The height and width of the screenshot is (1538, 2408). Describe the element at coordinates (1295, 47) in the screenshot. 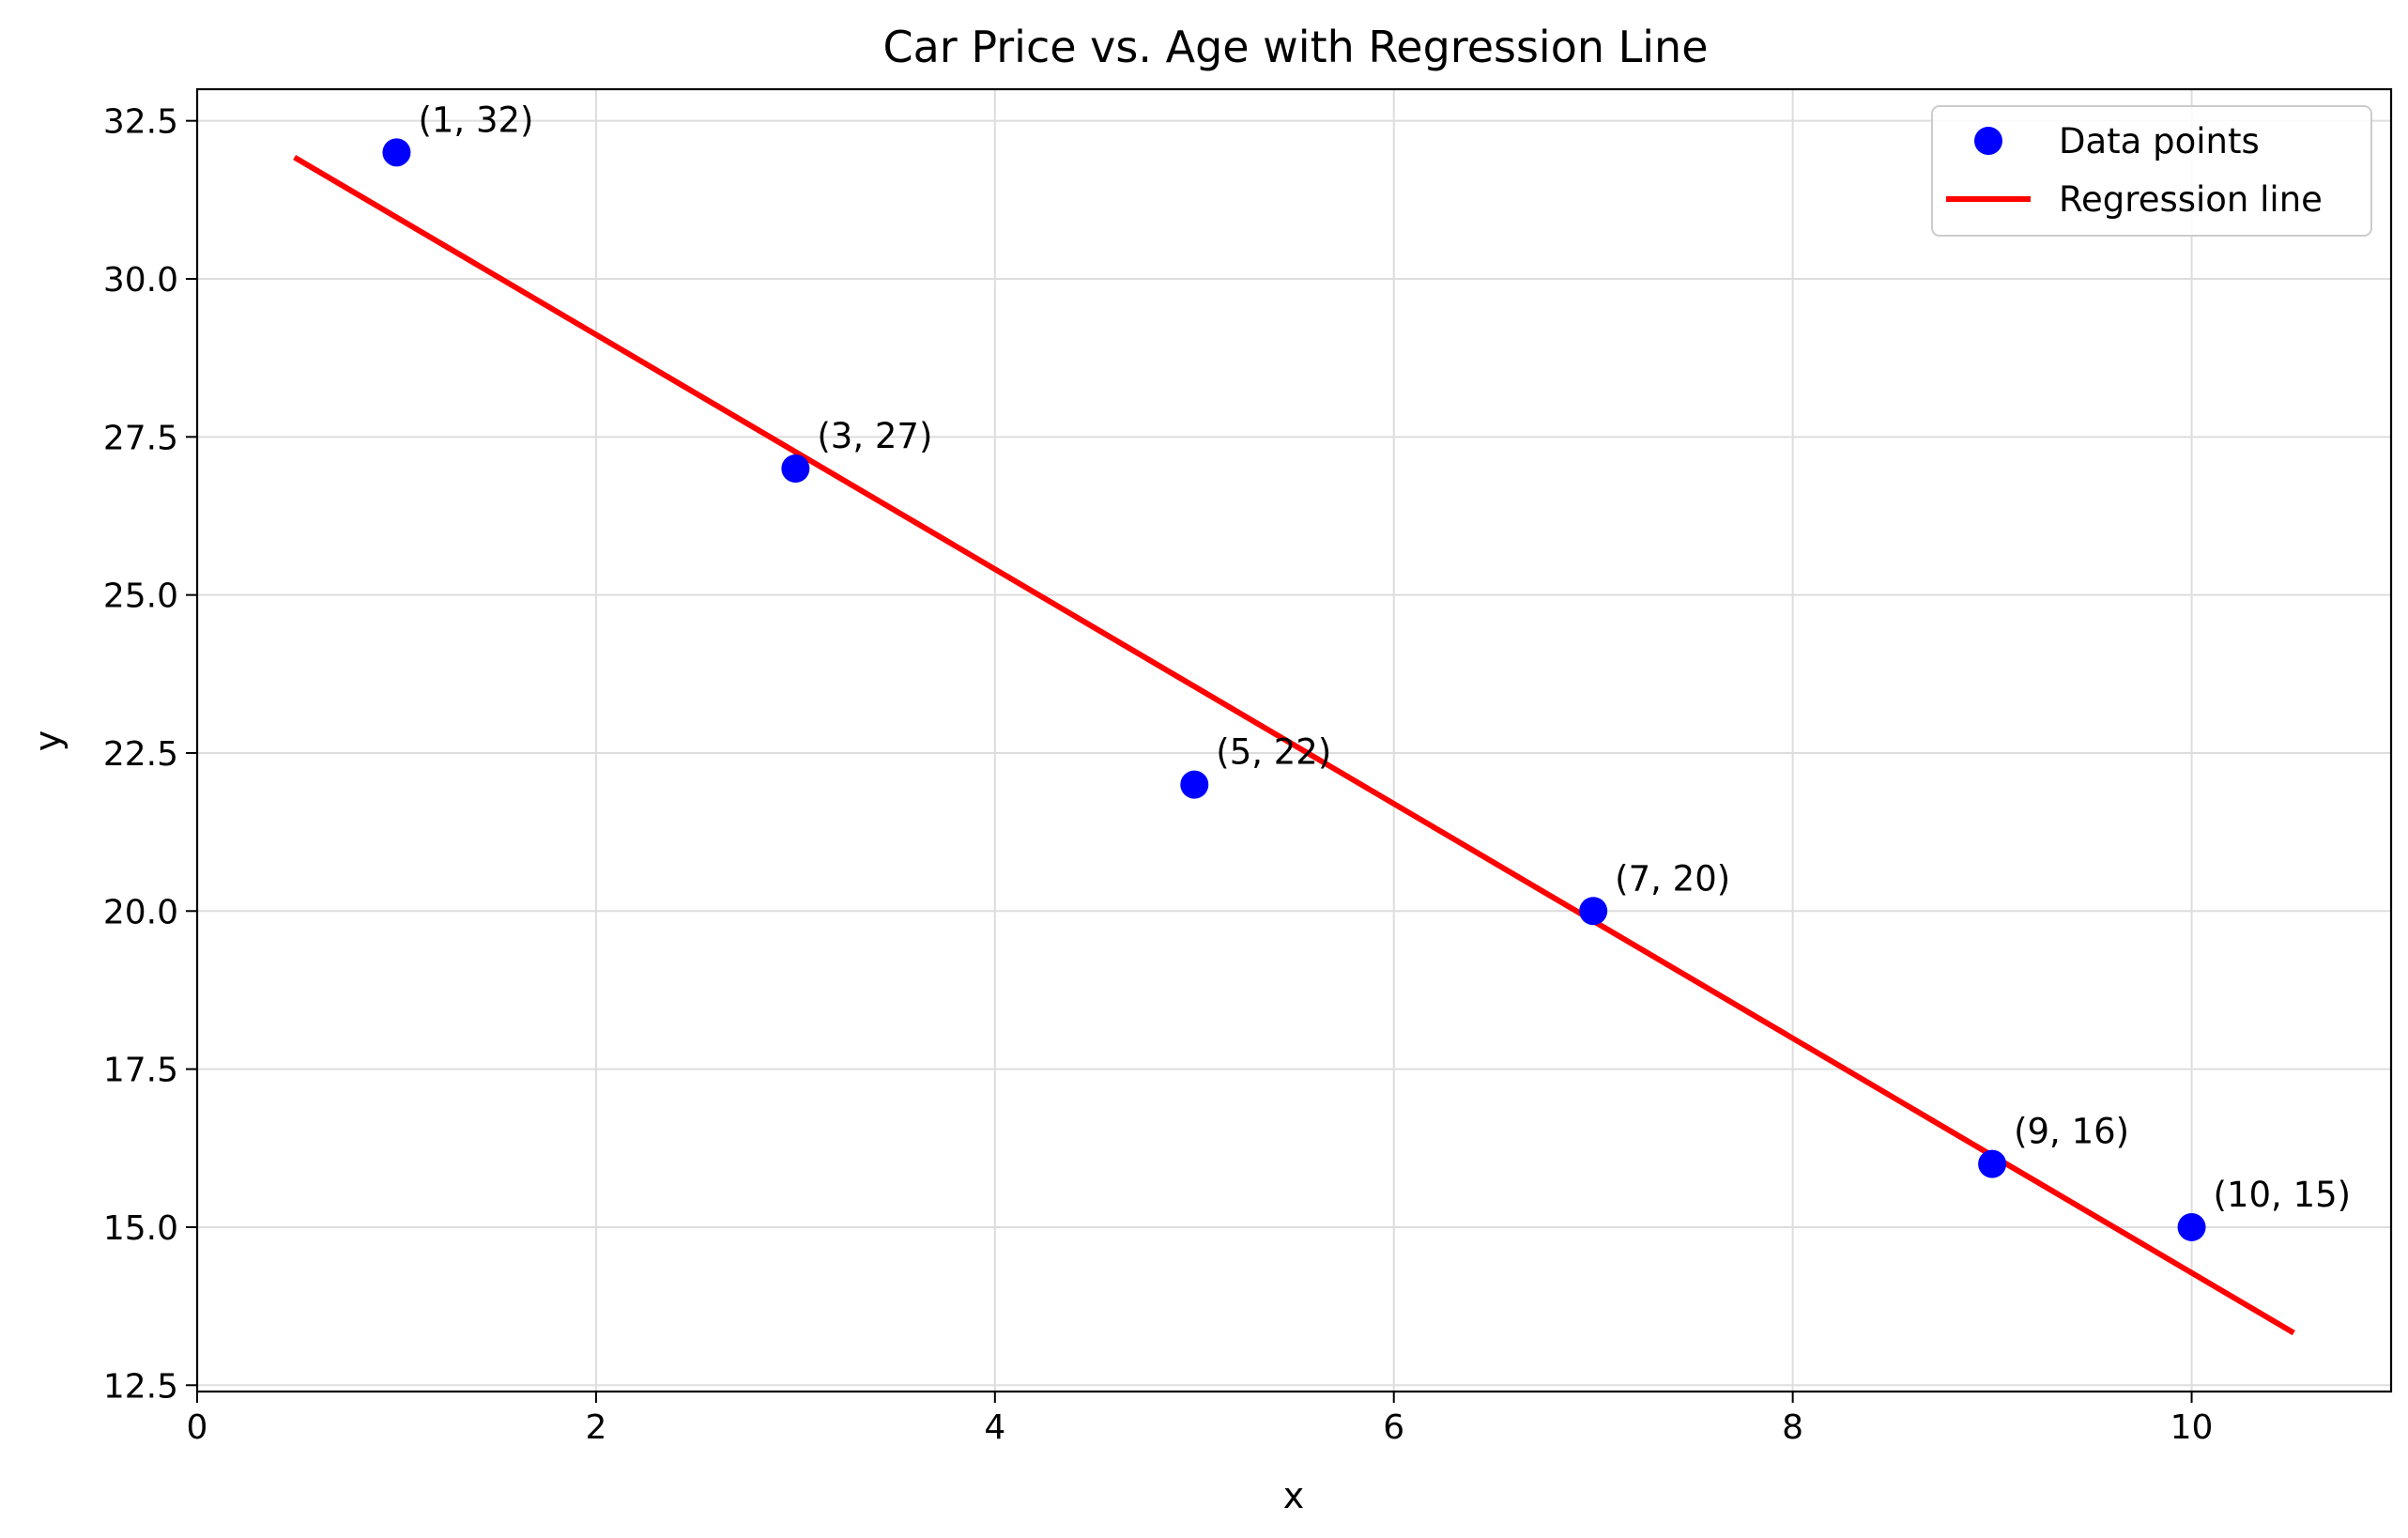

I see `chart-title: Car Price vs. Age with Regression Line` at that location.